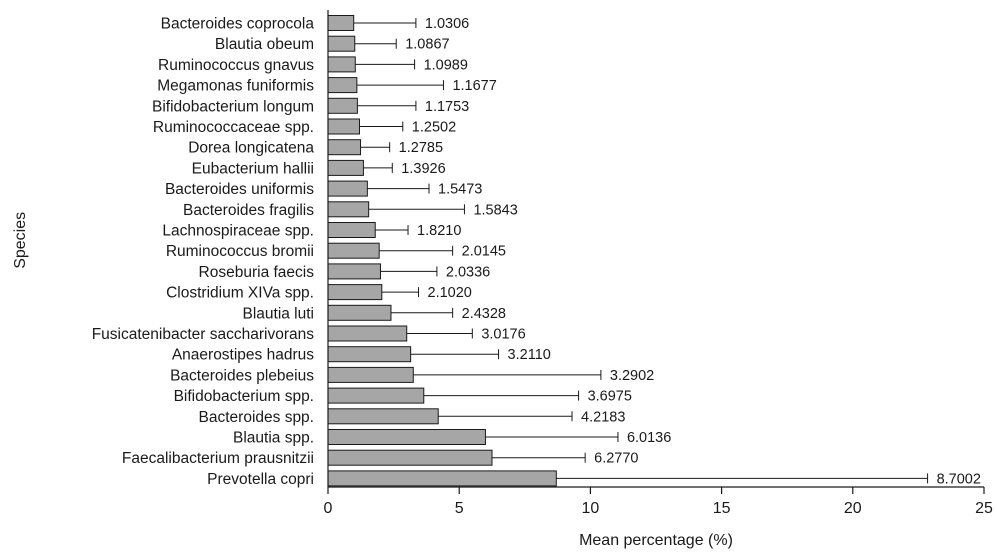  I want to click on category-label: Fusicatenibacter saccharivorans, so click(203, 334).